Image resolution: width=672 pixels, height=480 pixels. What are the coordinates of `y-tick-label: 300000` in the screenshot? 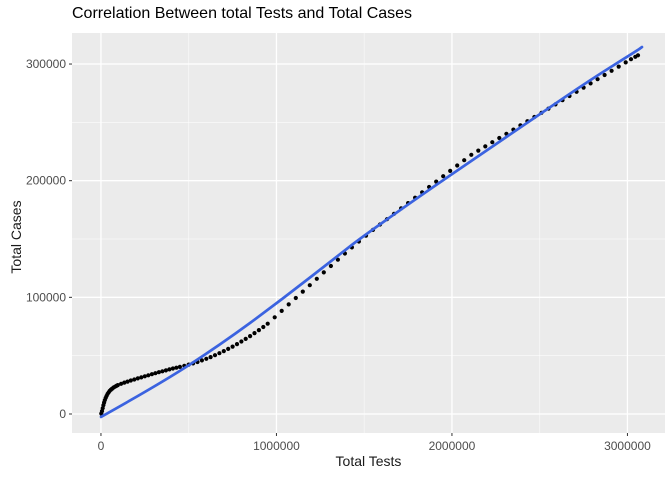 It's located at (46, 64).